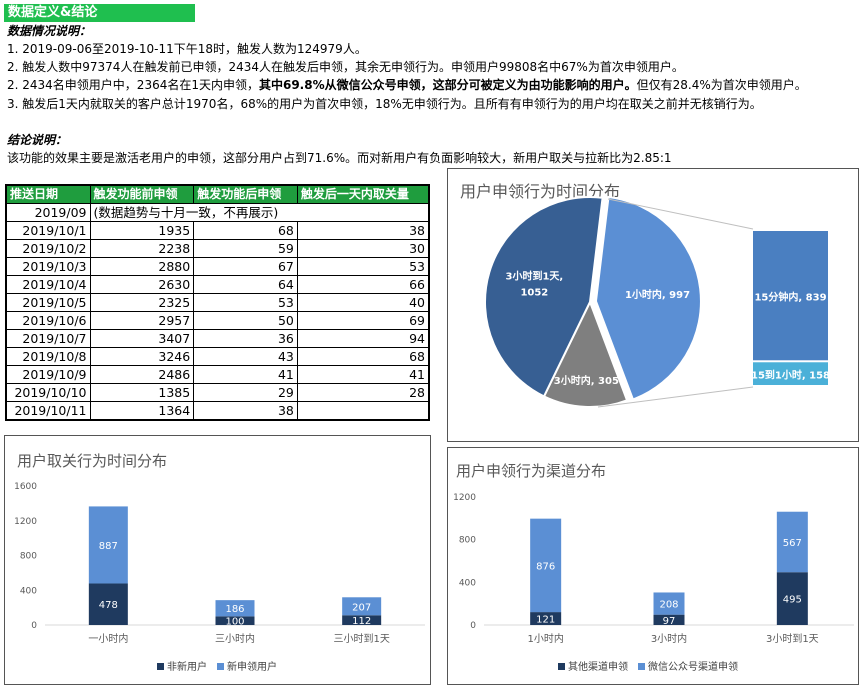 This screenshot has width=861, height=688. I want to click on table-row: 2019/10/6 2957 50 69, so click(217, 320).